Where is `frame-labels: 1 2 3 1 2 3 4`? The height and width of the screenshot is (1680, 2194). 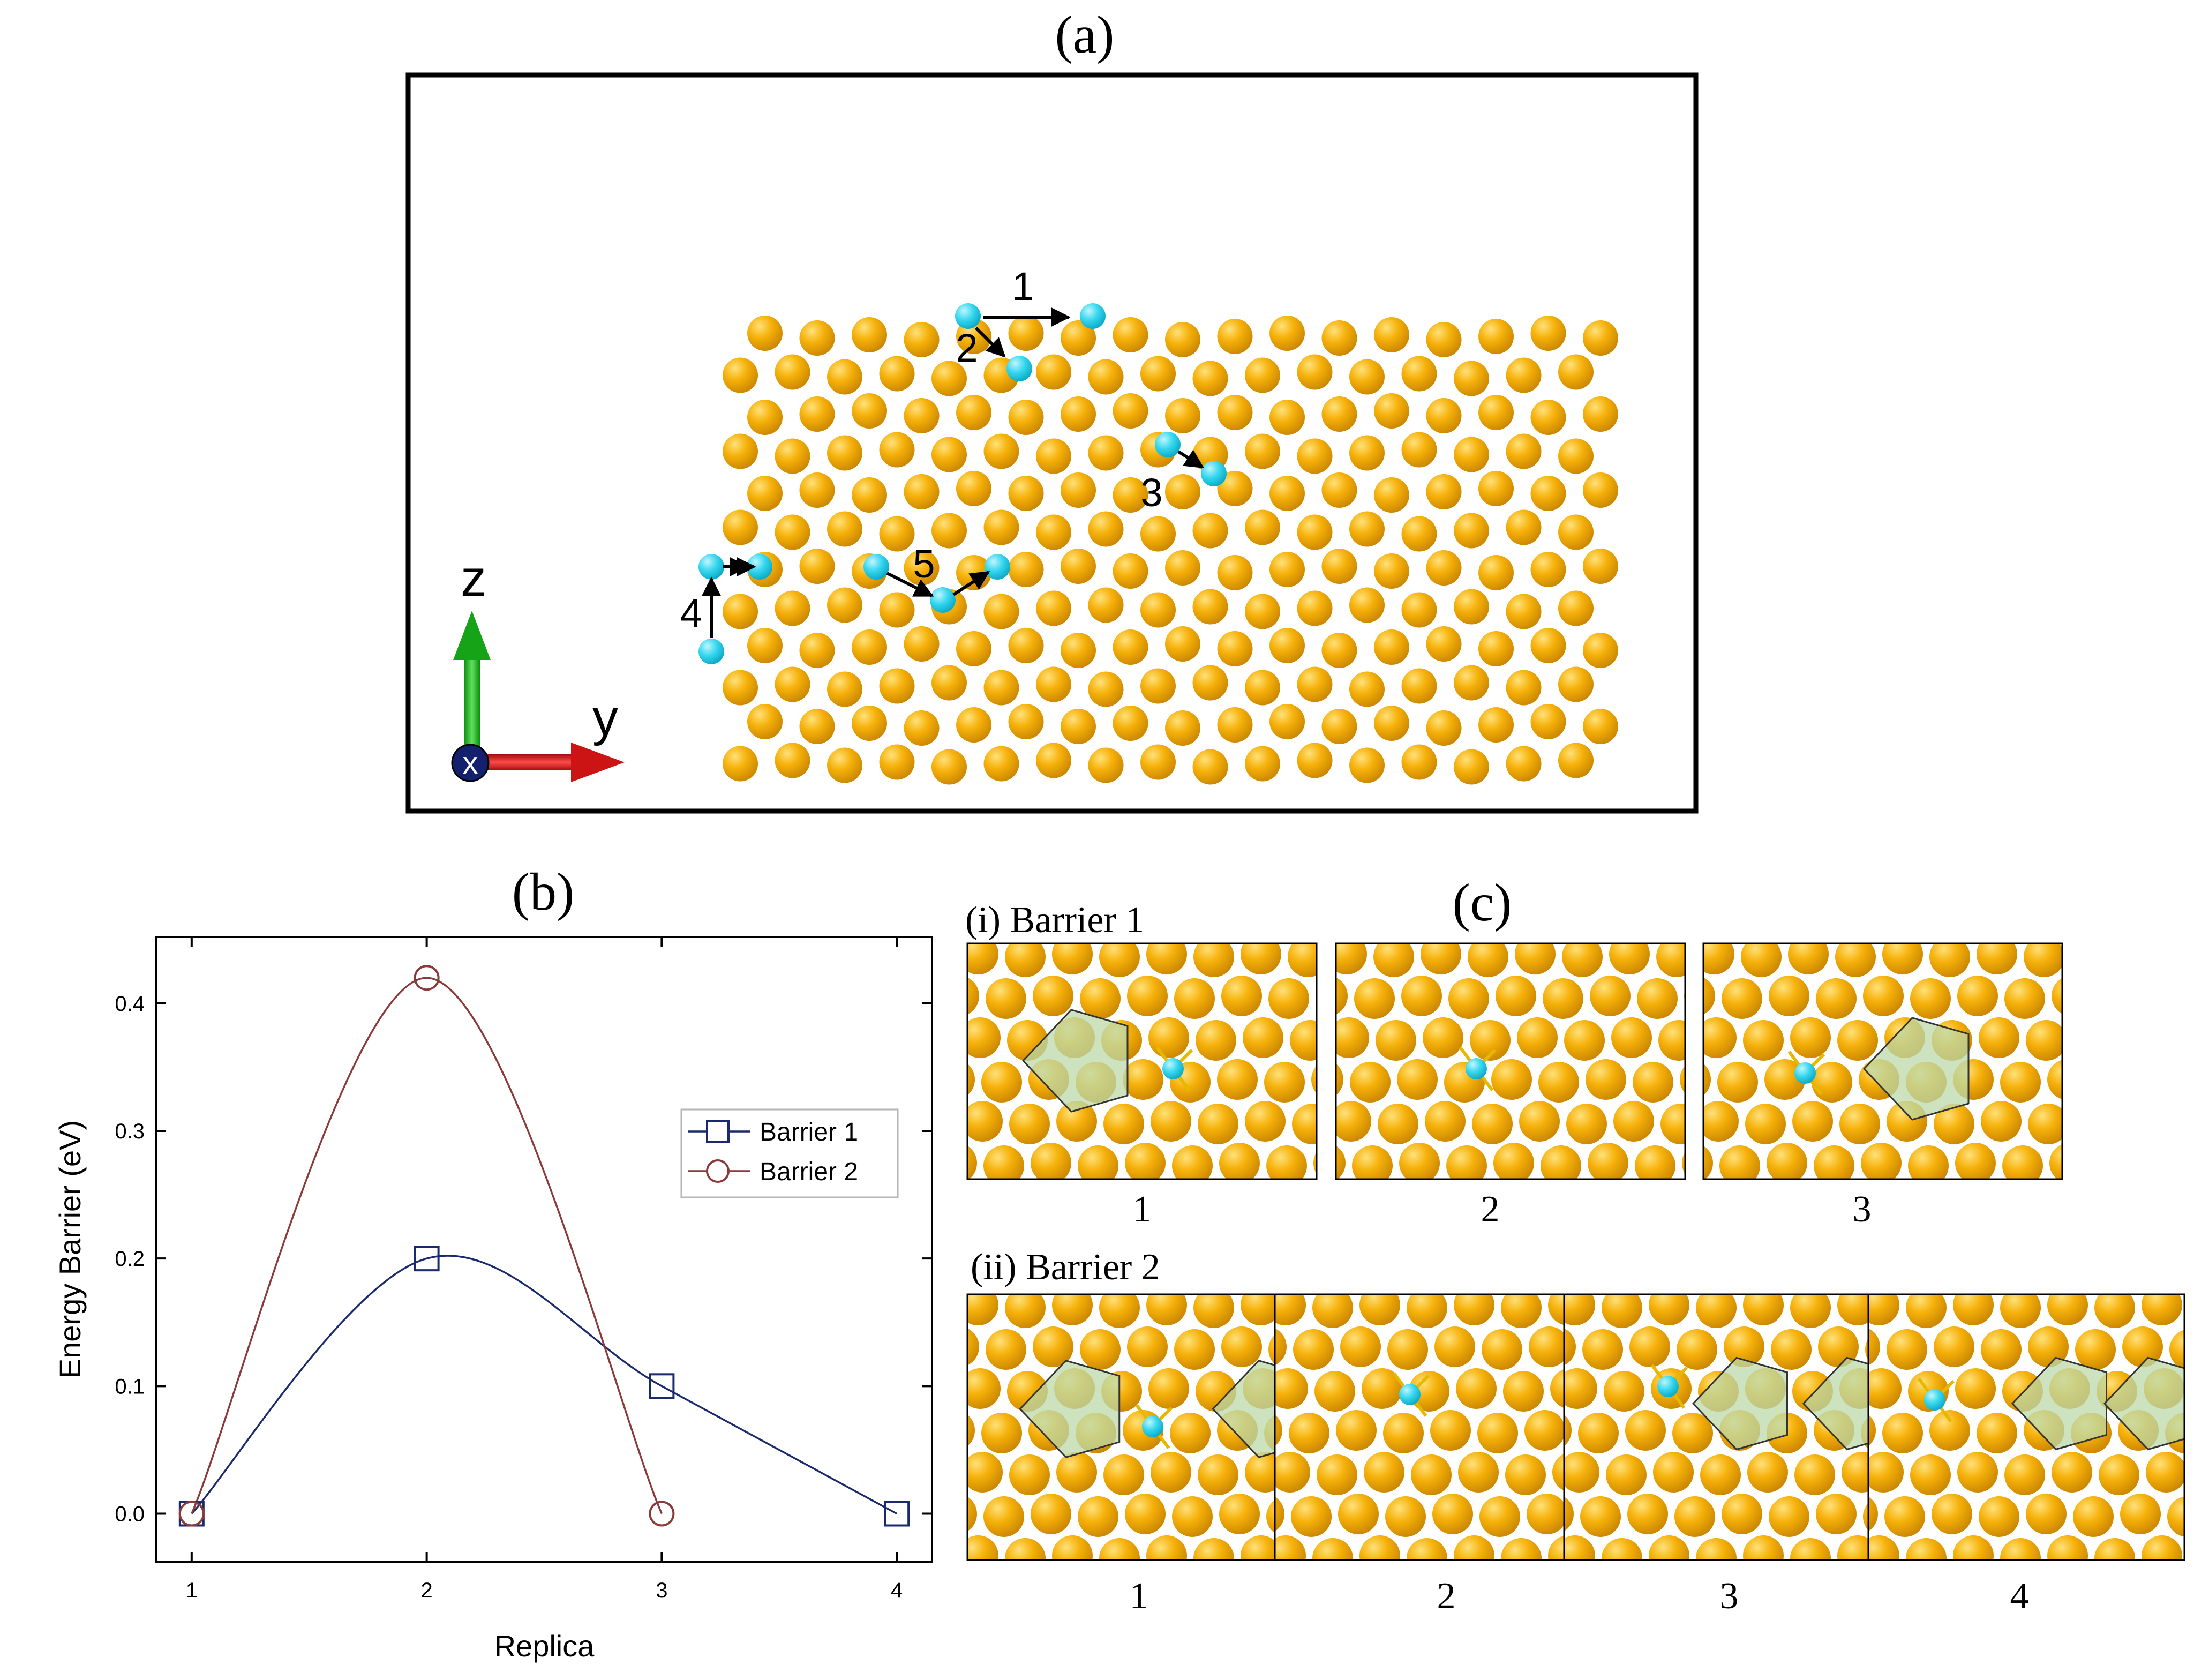
frame-labels: 1 2 3 1 2 3 4 is located at coordinates (1579, 1403).